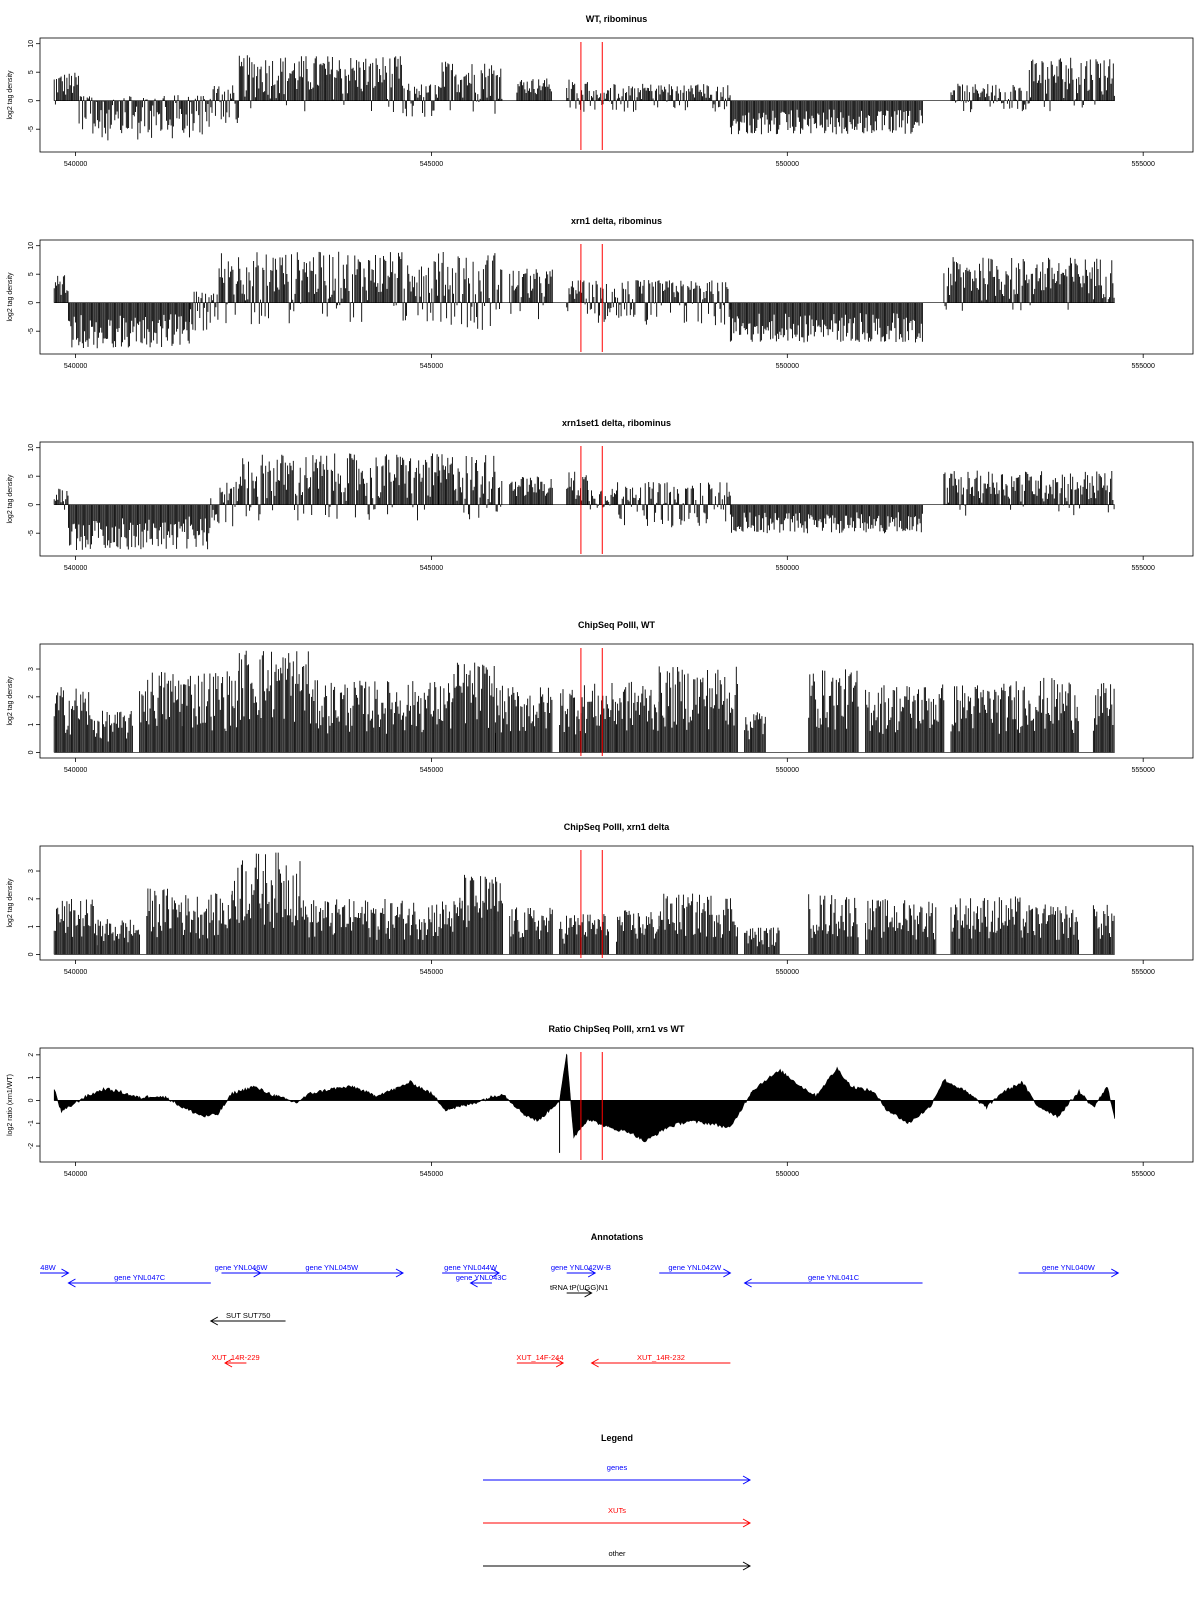  Describe the element at coordinates (31, 1146) in the screenshot. I see `y-tick-label: -2` at that location.